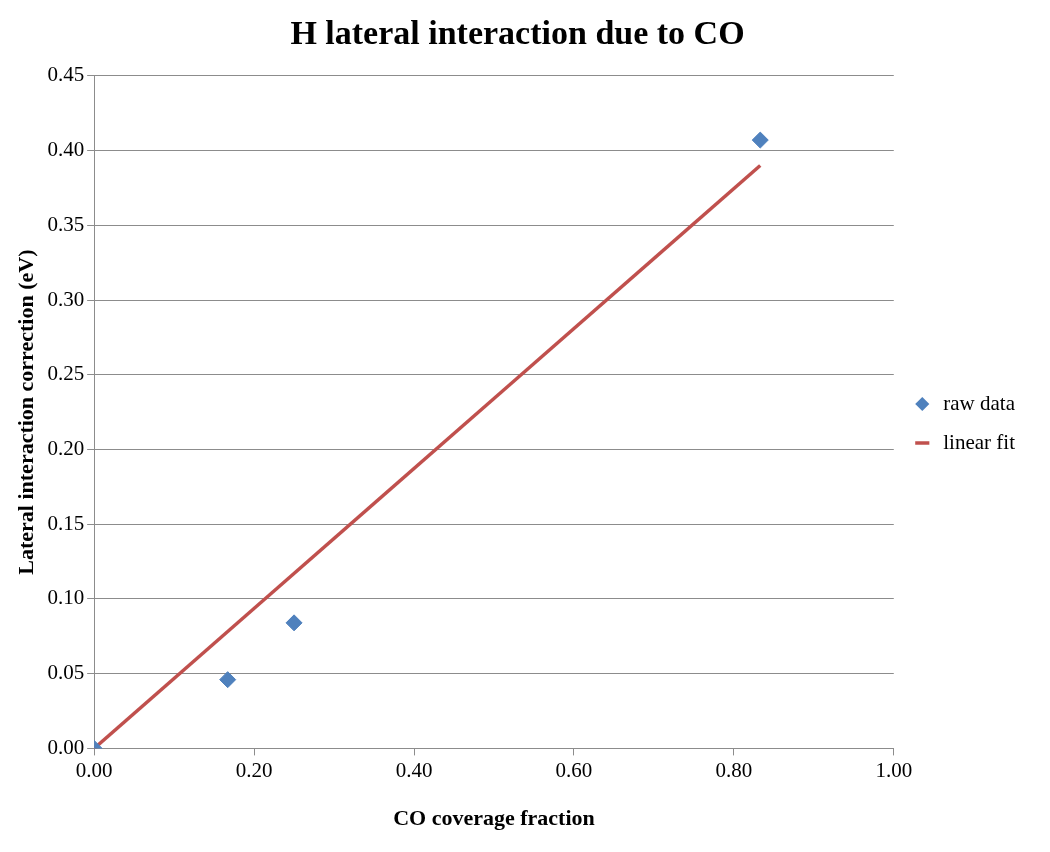 This screenshot has width=1050, height=852. What do you see at coordinates (94, 769) in the screenshot?
I see `x-tick-label: 0.00` at bounding box center [94, 769].